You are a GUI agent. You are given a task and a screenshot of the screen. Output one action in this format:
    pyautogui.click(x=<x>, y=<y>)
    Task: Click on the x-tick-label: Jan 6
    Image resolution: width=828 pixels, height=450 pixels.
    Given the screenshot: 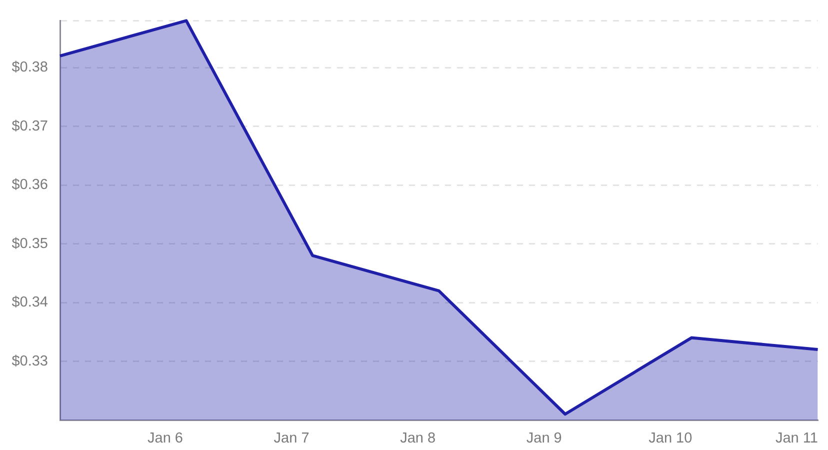 What is the action you would take?
    pyautogui.click(x=165, y=438)
    